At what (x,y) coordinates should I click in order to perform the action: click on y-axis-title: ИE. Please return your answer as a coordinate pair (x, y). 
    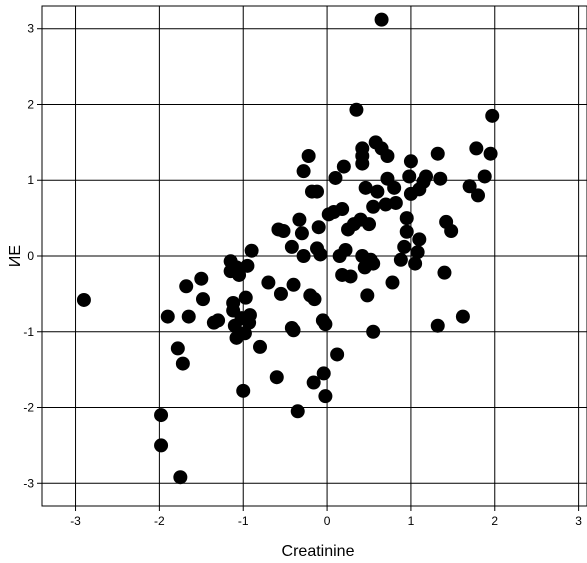
    Looking at the image, I should click on (15, 256).